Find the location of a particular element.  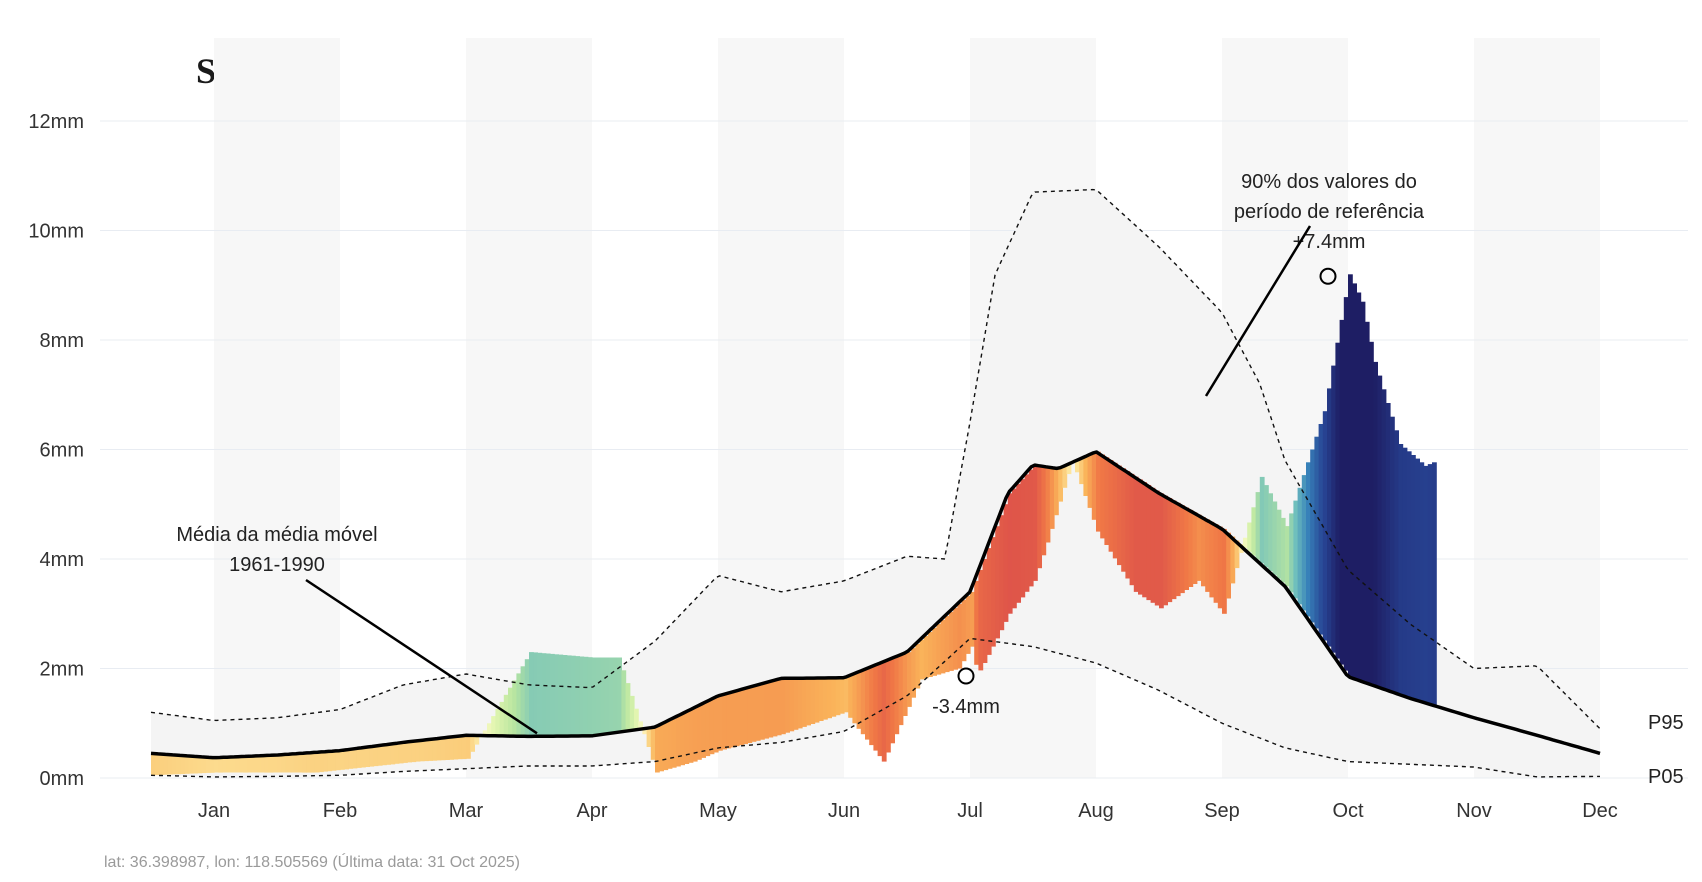

x-tick-label: Mar is located at coordinates (466, 811).